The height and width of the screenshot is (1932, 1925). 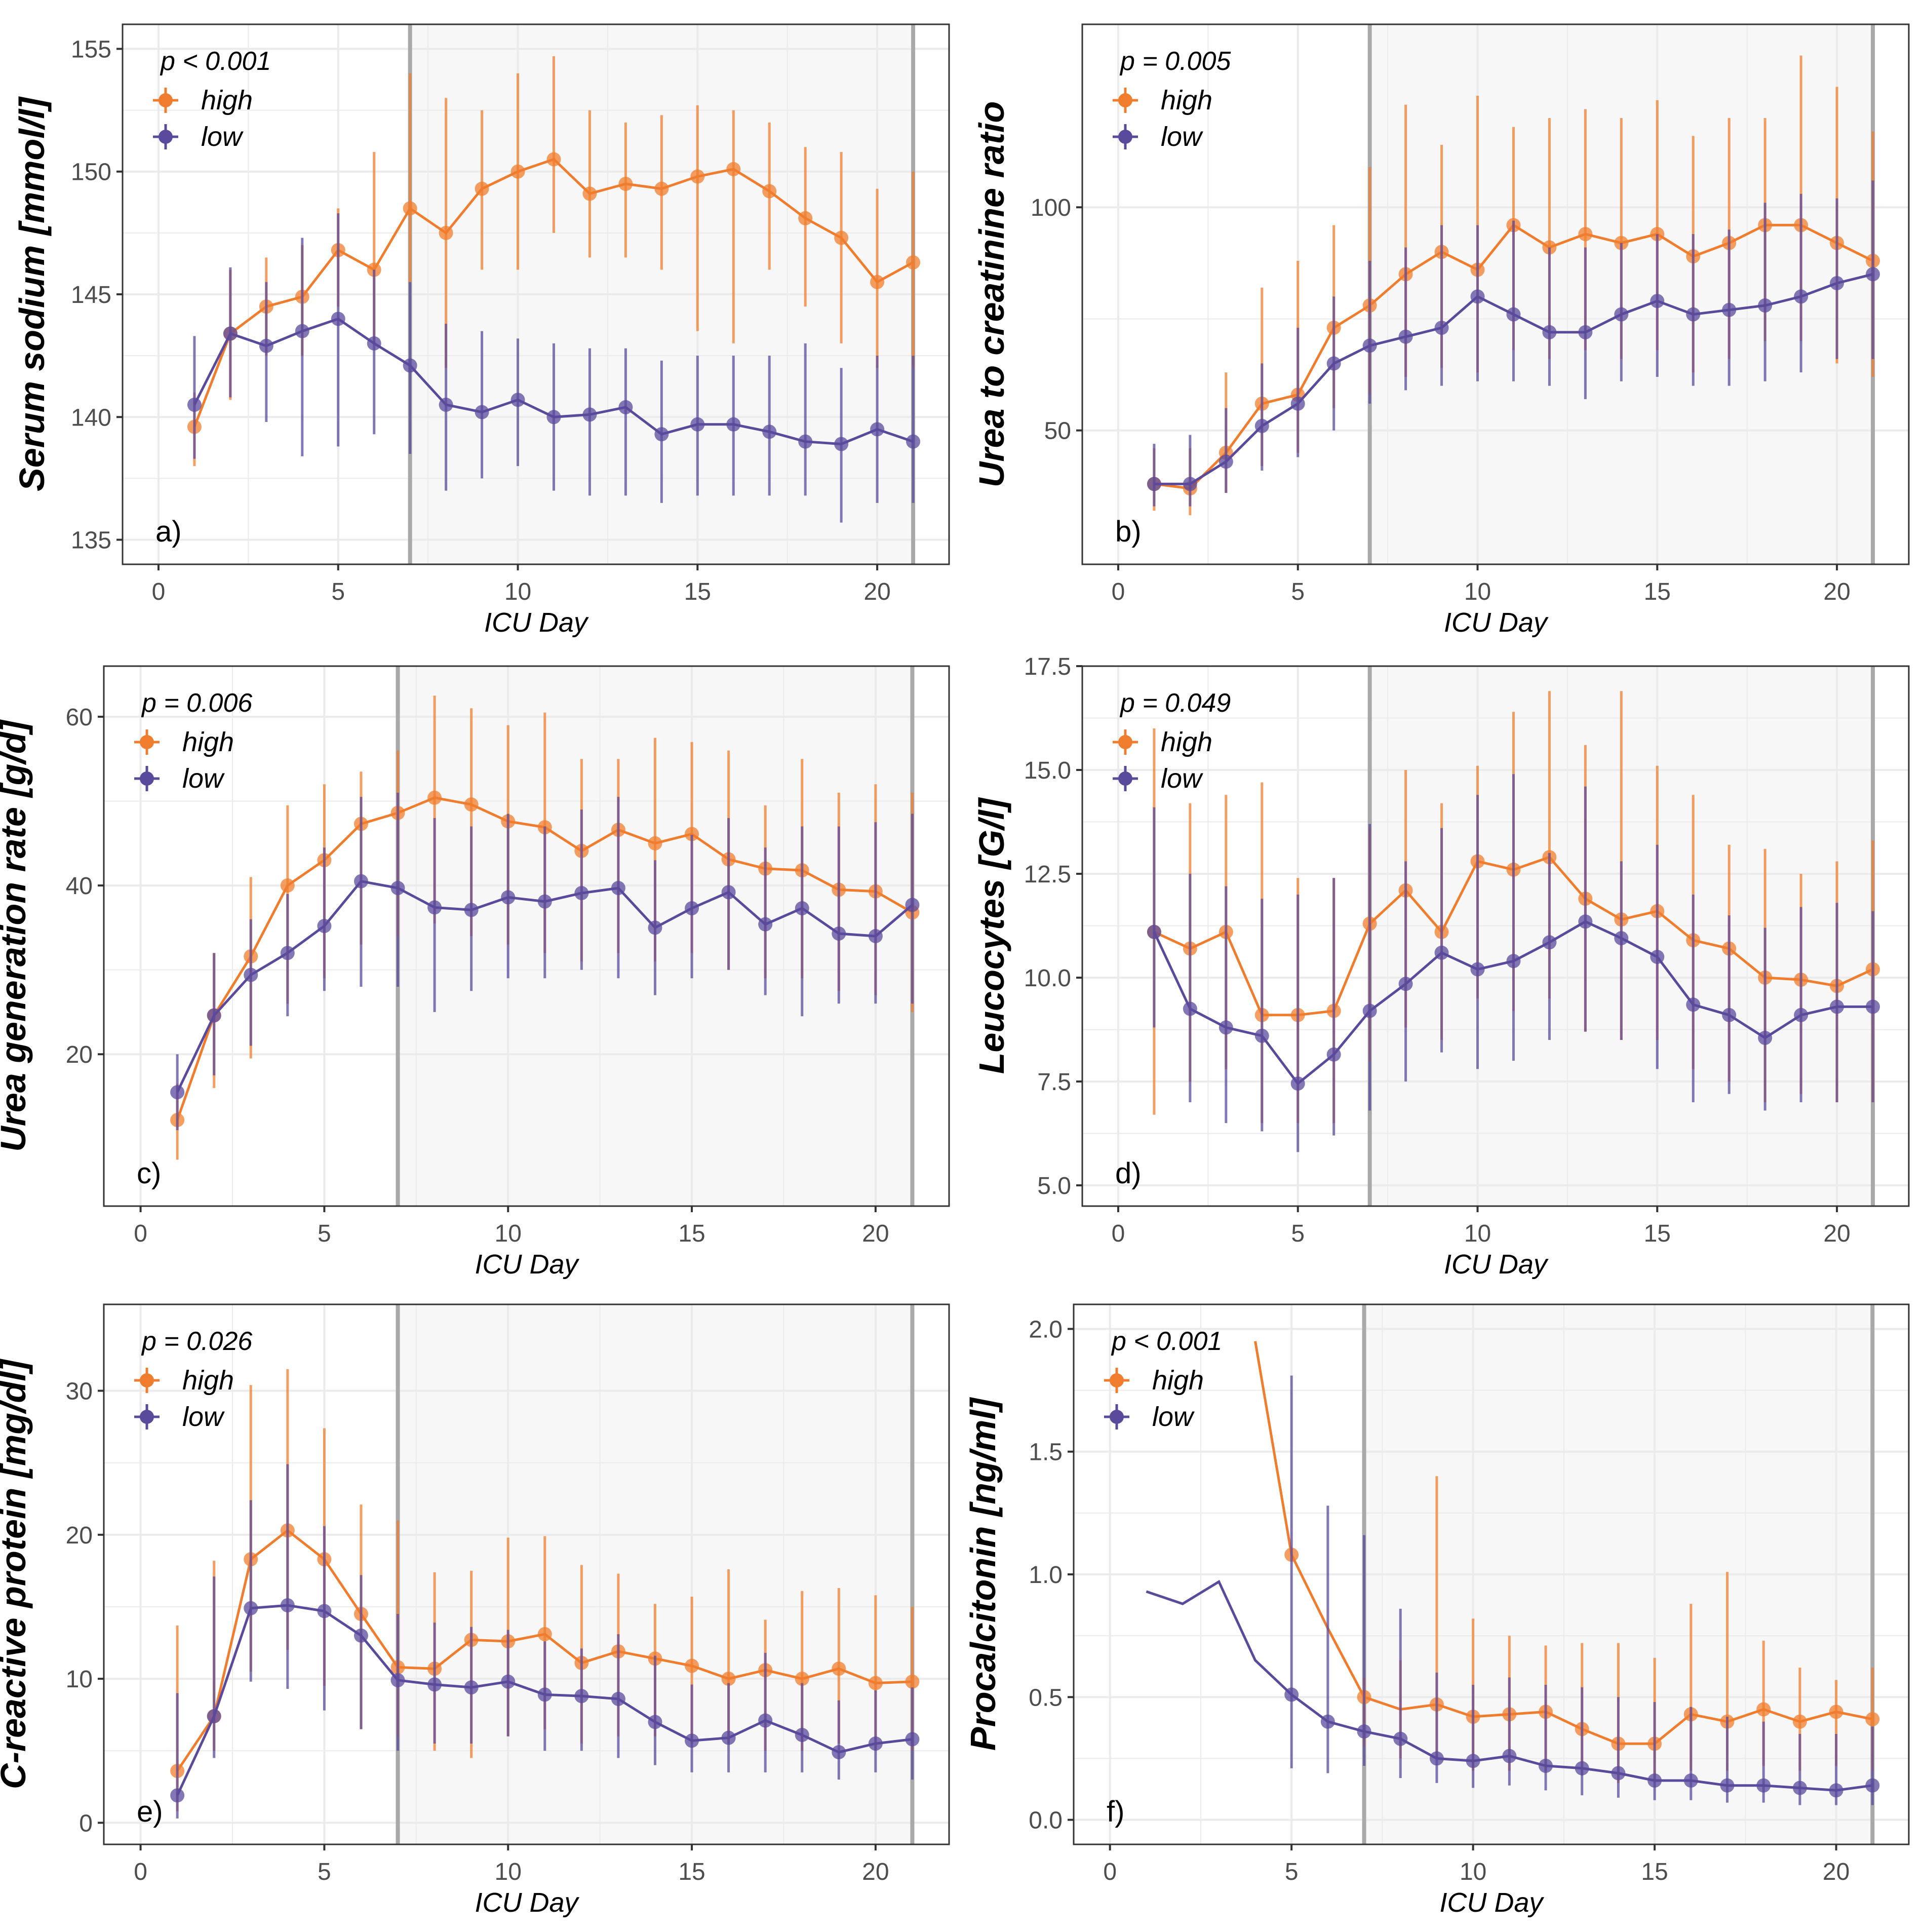 I want to click on legend-label-low: low, so click(x=203, y=1417).